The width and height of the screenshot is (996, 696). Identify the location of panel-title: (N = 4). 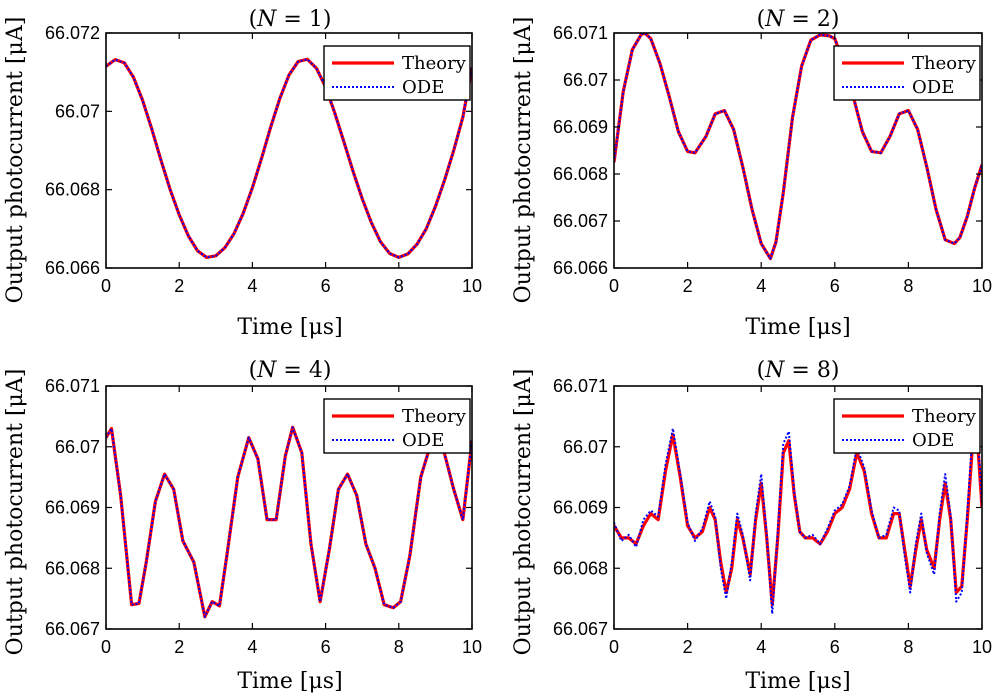
(290, 370).